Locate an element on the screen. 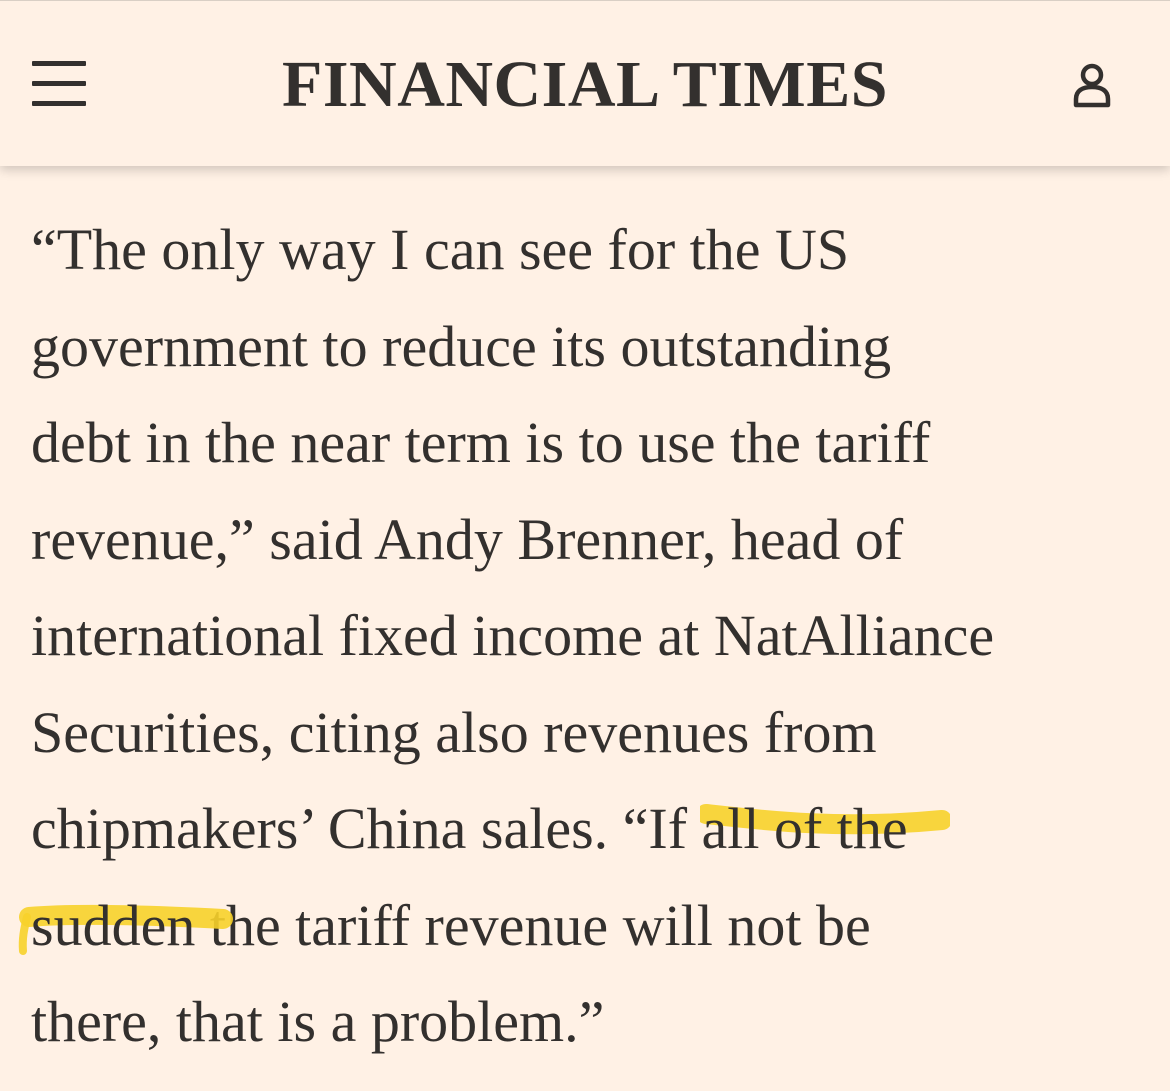 This screenshot has height=1091, width=1170. article-line-1: “The only way I can see for the US is located at coordinates (440, 249).